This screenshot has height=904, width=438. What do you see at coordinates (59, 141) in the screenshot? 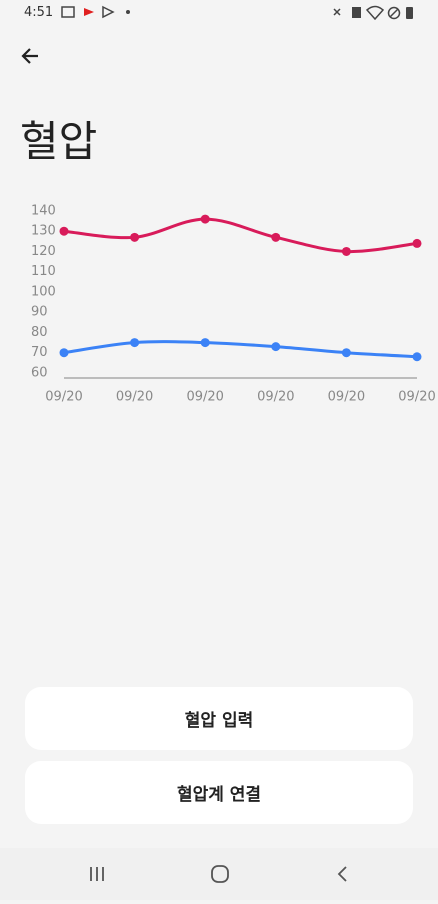
I see `page-title: 혈압` at bounding box center [59, 141].